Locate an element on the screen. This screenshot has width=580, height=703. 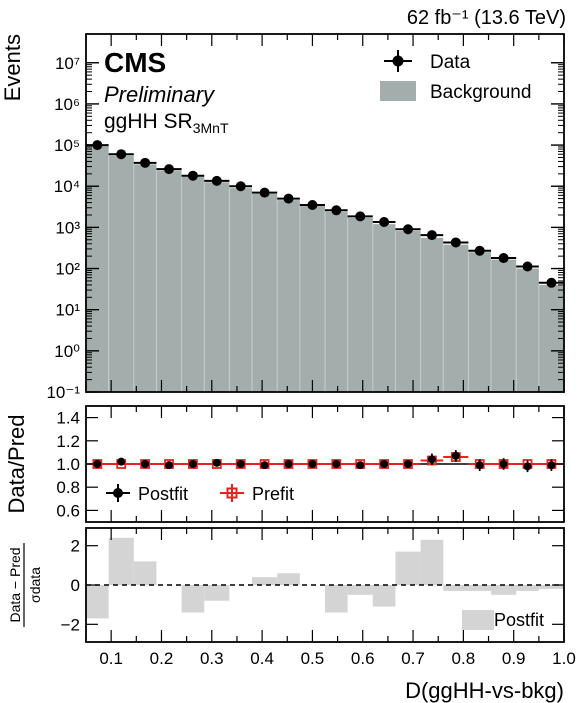
x-tick-label: 0.3 is located at coordinates (212, 658).